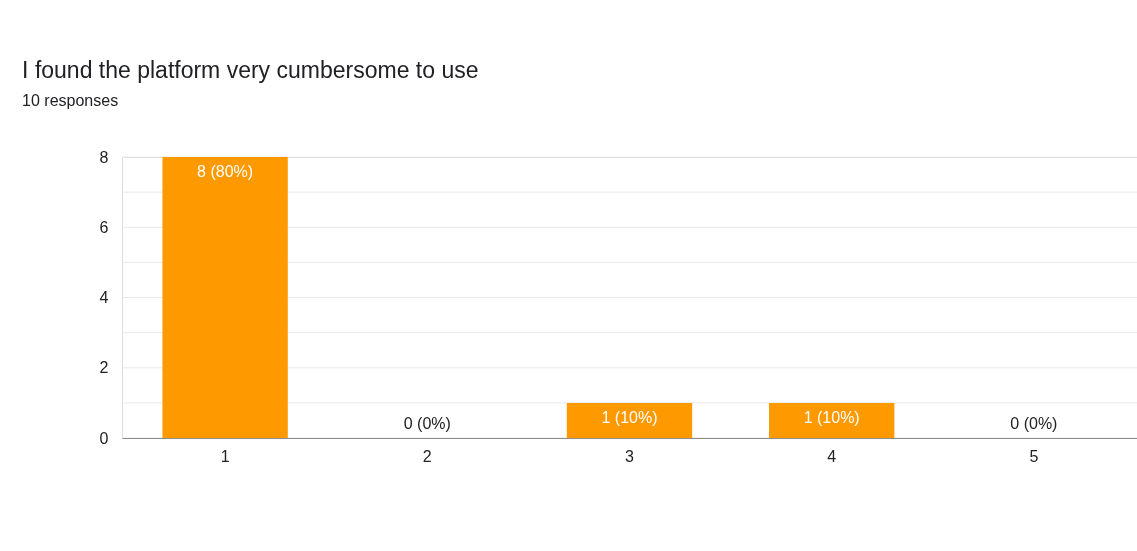 The height and width of the screenshot is (551, 1137). What do you see at coordinates (427, 456) in the screenshot?
I see `x-tick-label: 2` at bounding box center [427, 456].